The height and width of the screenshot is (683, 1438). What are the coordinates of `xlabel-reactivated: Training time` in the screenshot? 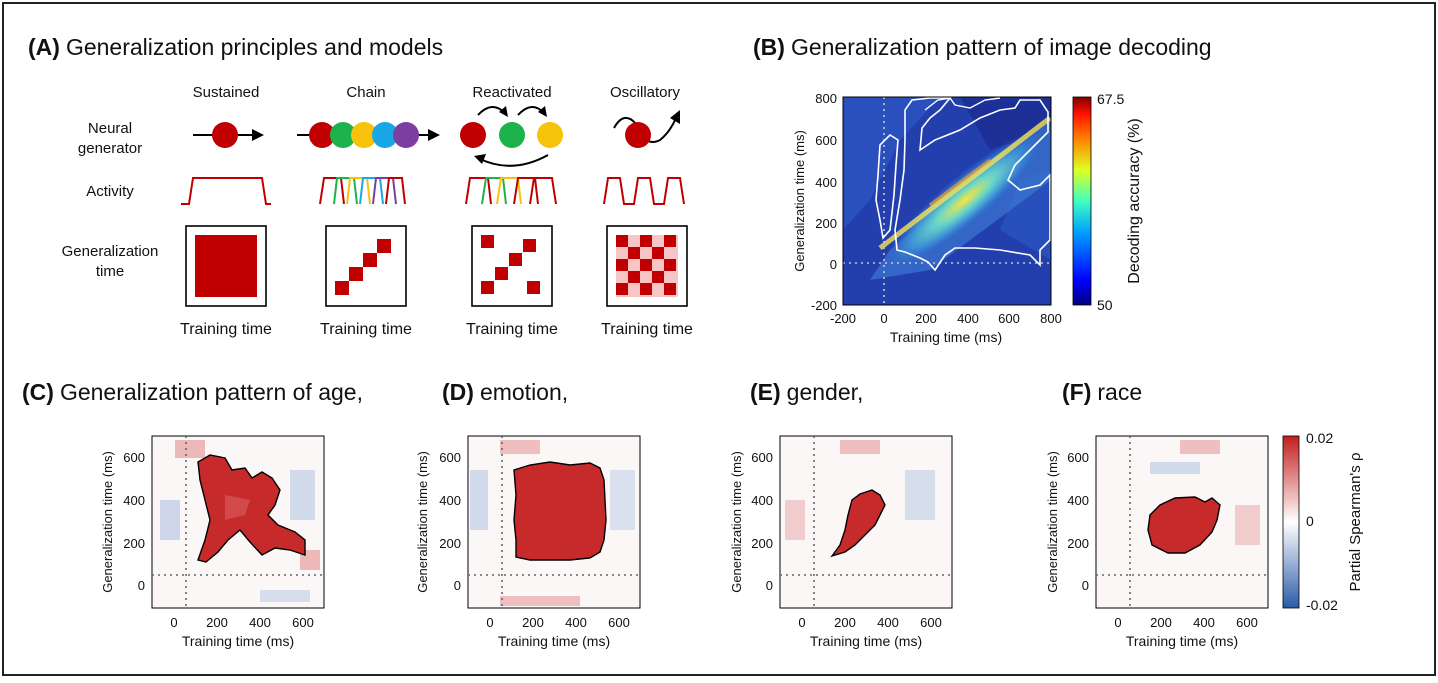 It's located at (512, 329).